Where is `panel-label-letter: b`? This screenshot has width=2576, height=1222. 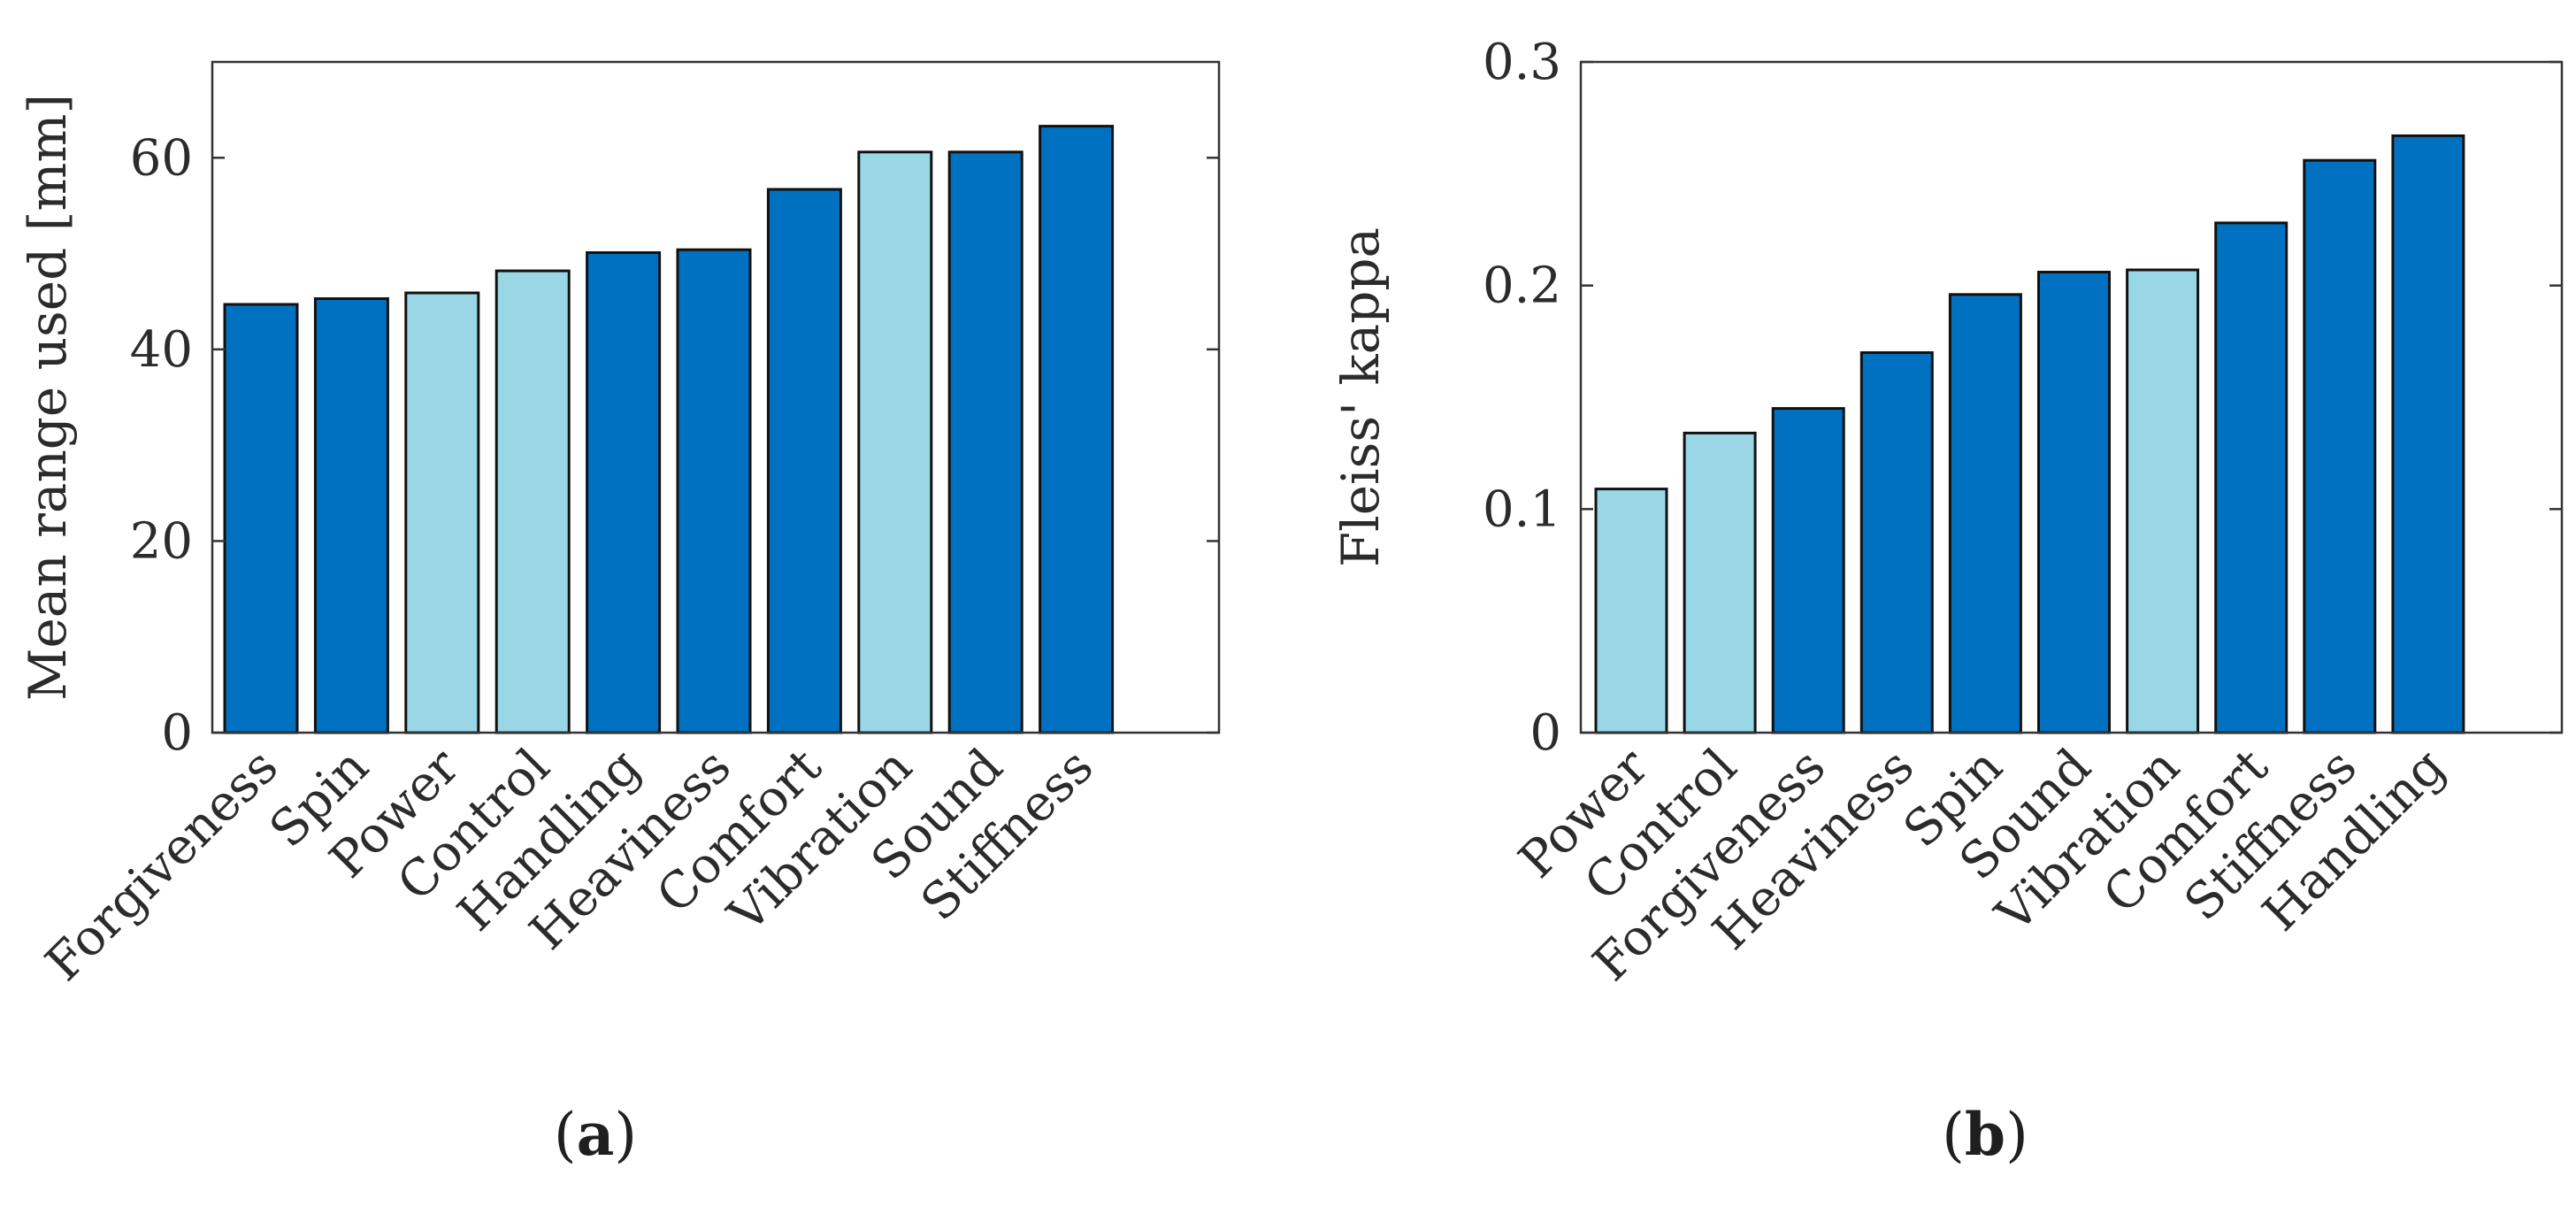
panel-label-letter: b is located at coordinates (1985, 1134).